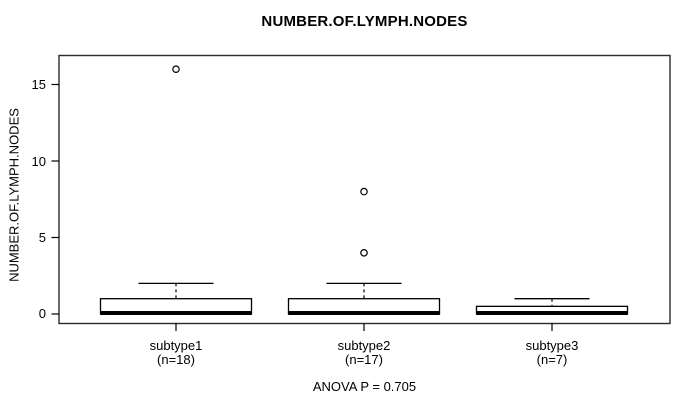 Image resolution: width=700 pixels, height=400 pixels. I want to click on y-tick-label-10: 10, so click(38, 161).